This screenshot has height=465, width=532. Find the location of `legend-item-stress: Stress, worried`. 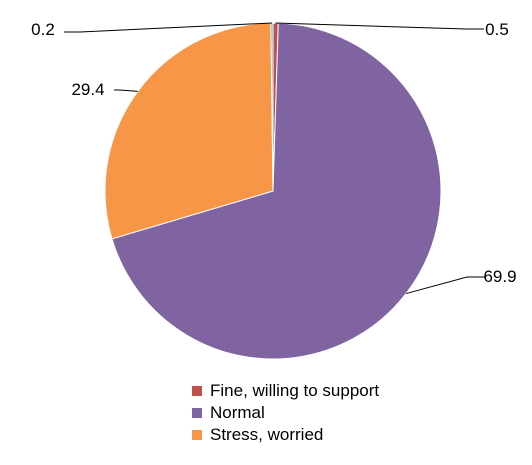

legend-item-stress: Stress, worried is located at coordinates (285, 435).